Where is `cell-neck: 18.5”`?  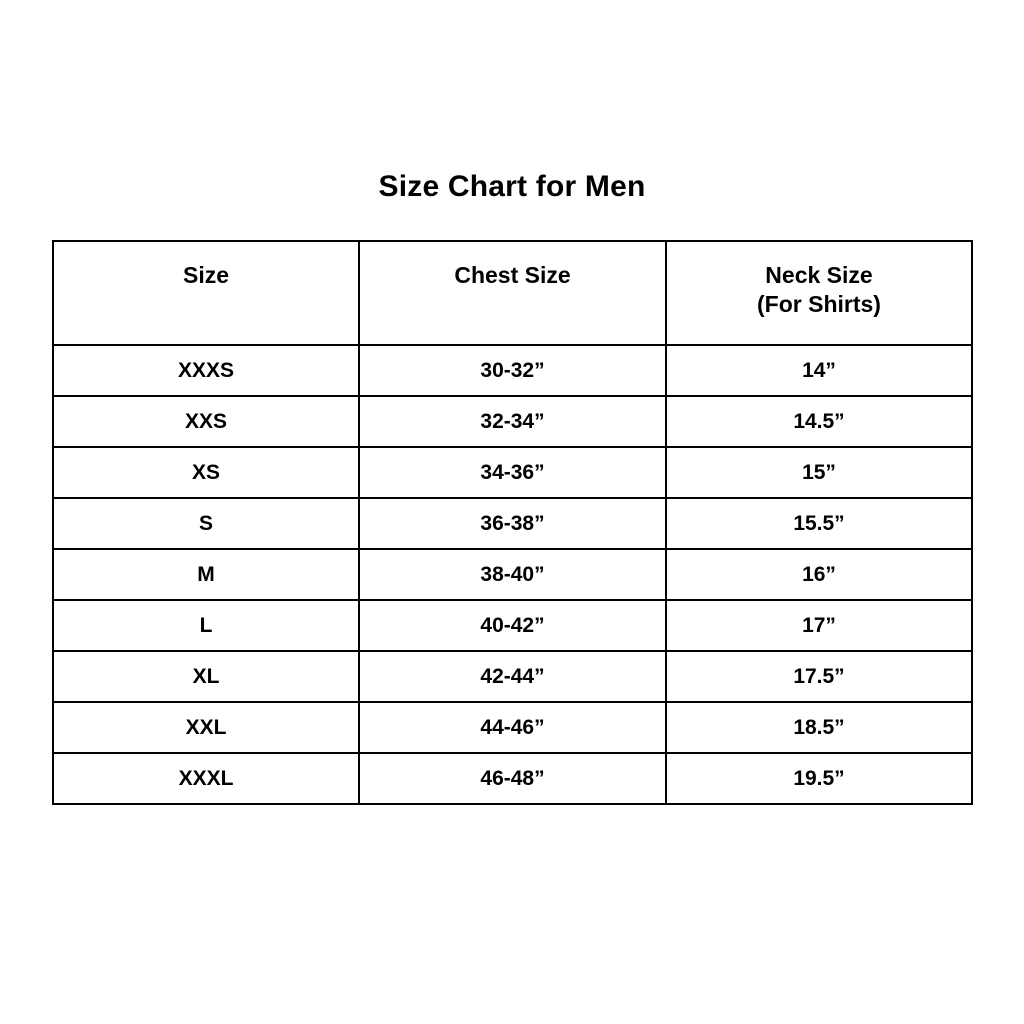 cell-neck: 18.5” is located at coordinates (819, 727).